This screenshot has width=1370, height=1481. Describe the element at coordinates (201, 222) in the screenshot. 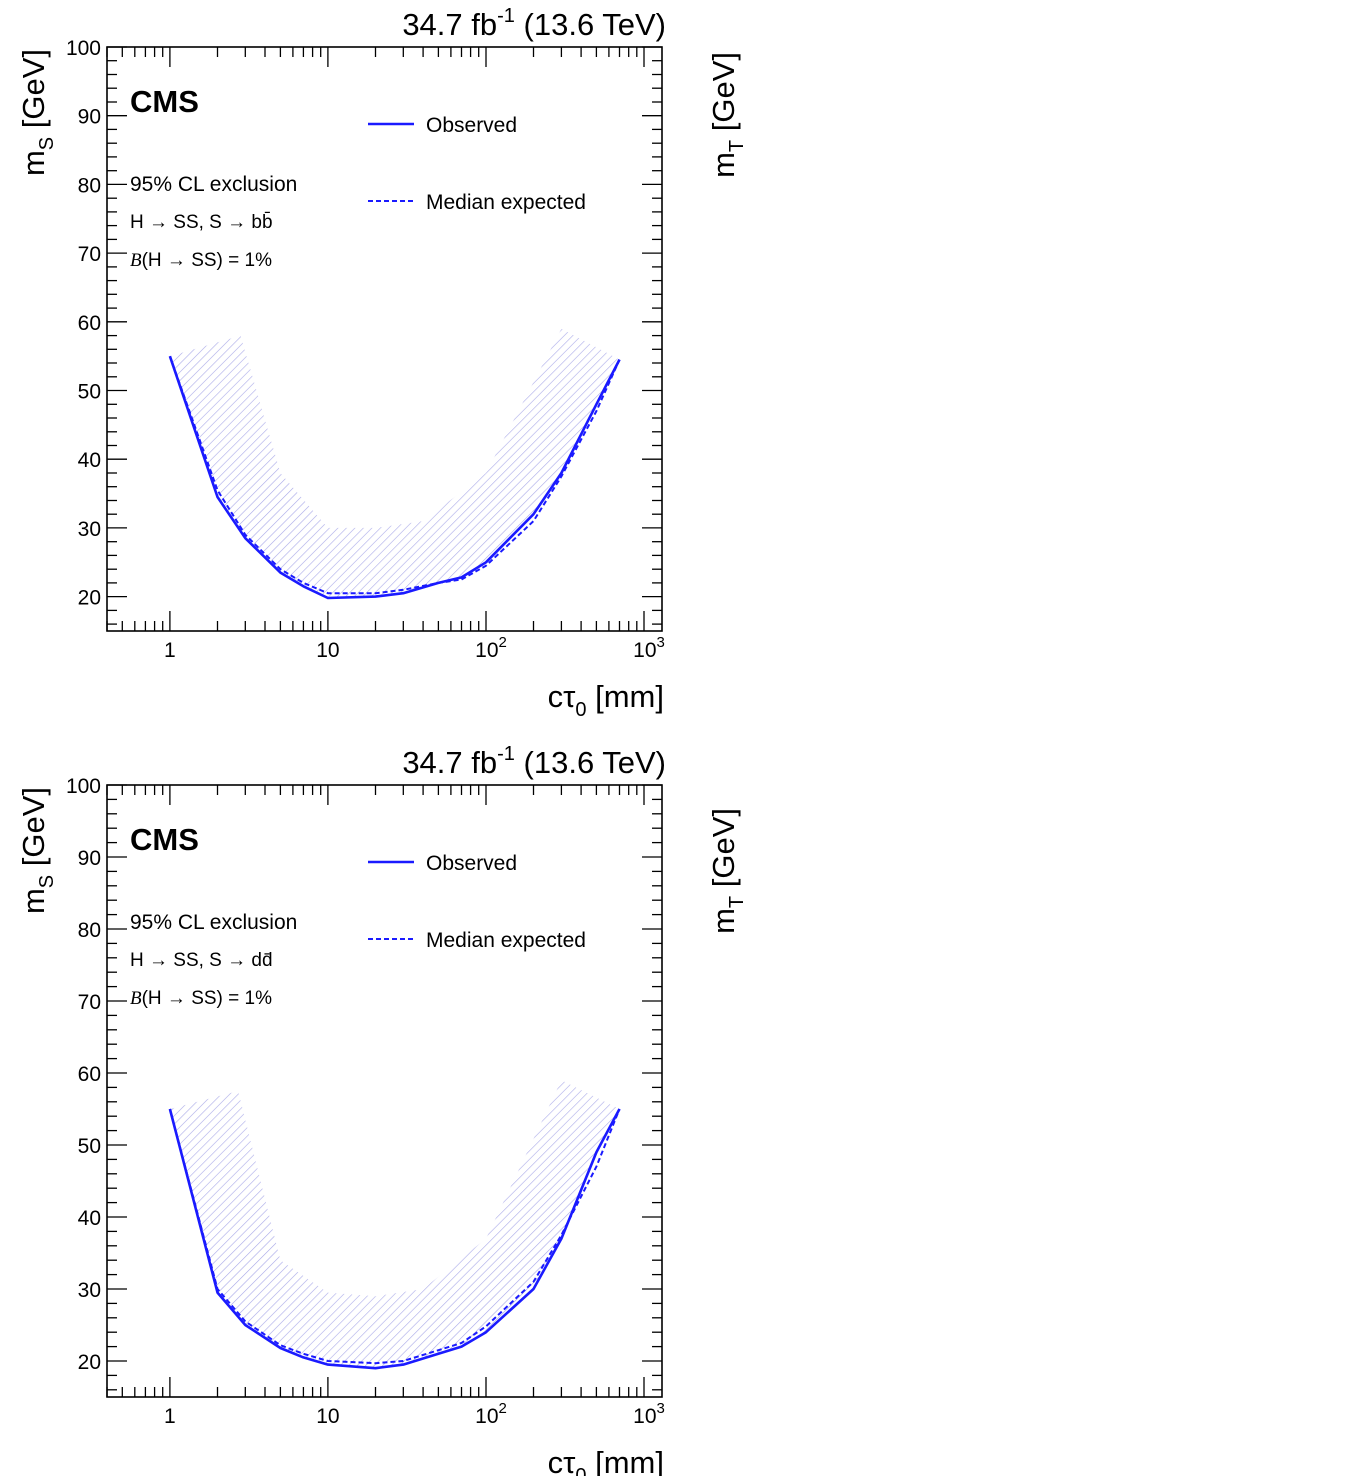

I see `annotation-process: H → SS, S → bb̄` at that location.